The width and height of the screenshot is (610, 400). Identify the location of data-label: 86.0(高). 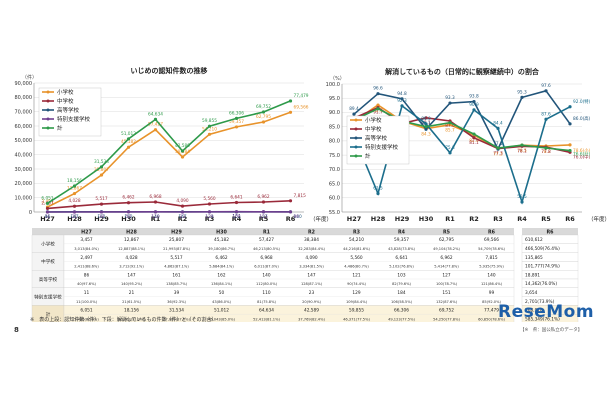
(582, 118).